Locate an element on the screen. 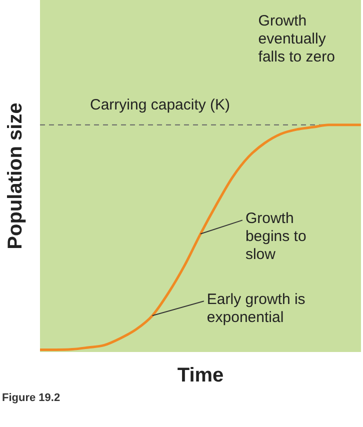  x-axis-title: Time is located at coordinates (200, 375).